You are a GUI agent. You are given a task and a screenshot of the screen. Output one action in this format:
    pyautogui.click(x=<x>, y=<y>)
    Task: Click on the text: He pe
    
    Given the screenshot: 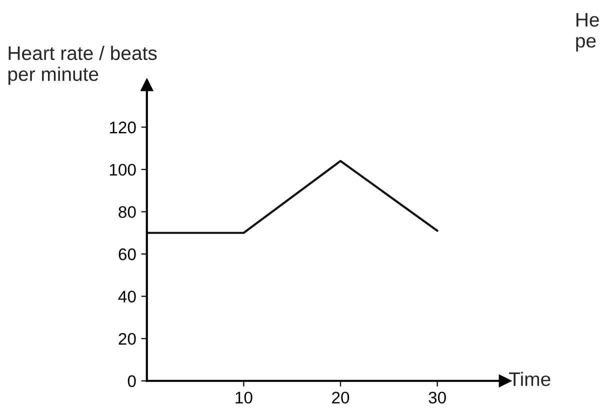 What is the action you would take?
    pyautogui.click(x=587, y=32)
    